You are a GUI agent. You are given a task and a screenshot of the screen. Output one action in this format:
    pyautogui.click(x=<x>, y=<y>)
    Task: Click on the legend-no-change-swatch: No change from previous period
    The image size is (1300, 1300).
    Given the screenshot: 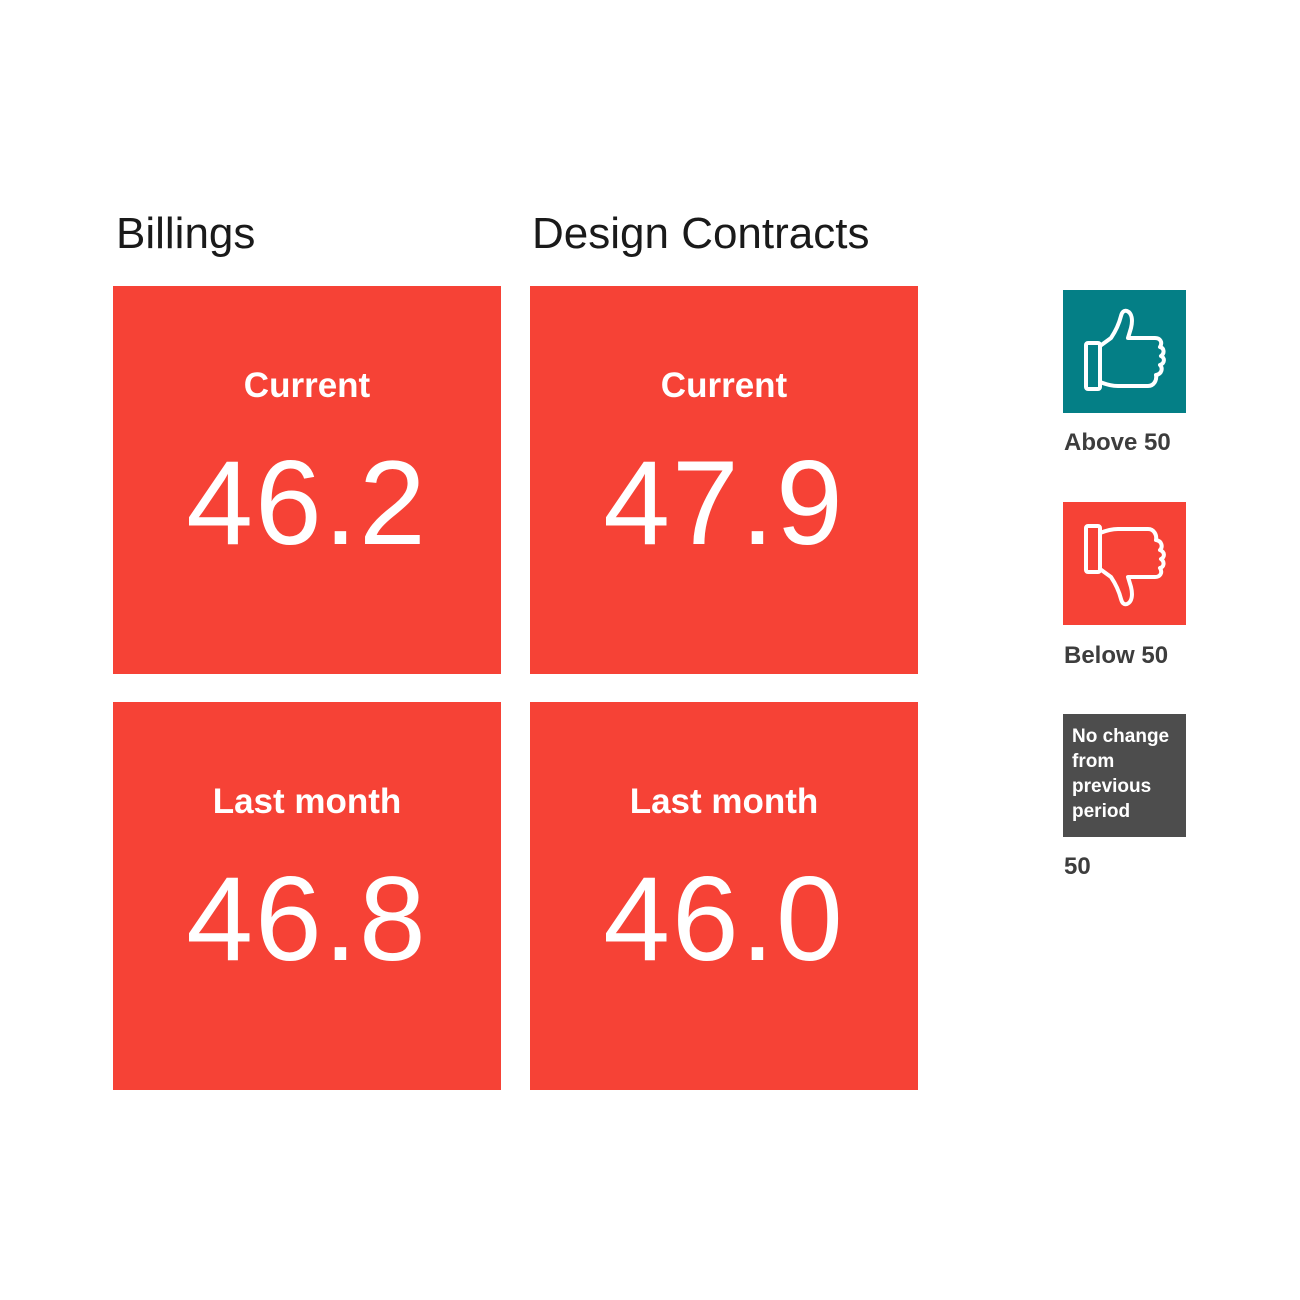 What is the action you would take?
    pyautogui.click(x=1124, y=775)
    